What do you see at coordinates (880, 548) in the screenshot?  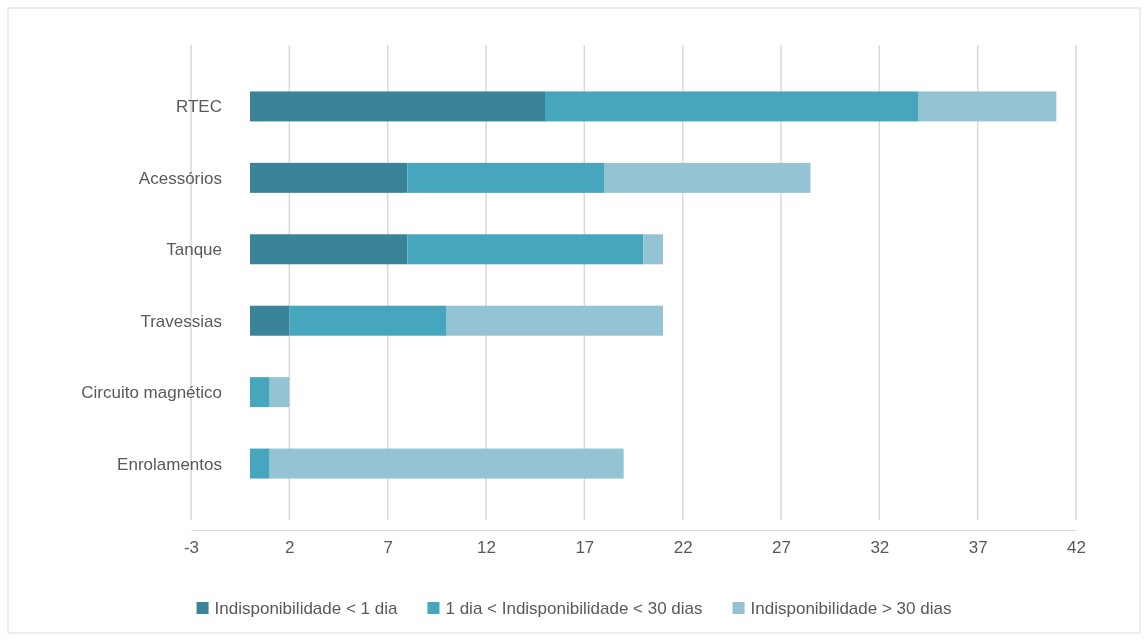 I see `x-tick-label: 32` at bounding box center [880, 548].